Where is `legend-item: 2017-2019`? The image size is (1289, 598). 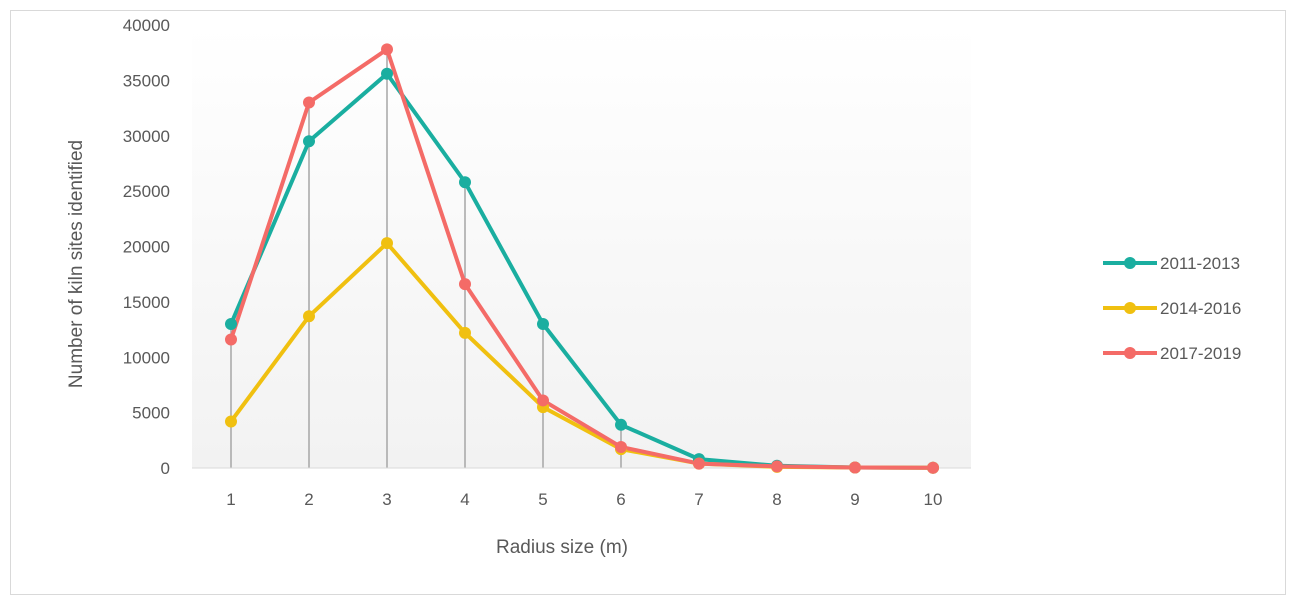 legend-item: 2017-2019 is located at coordinates (1172, 353).